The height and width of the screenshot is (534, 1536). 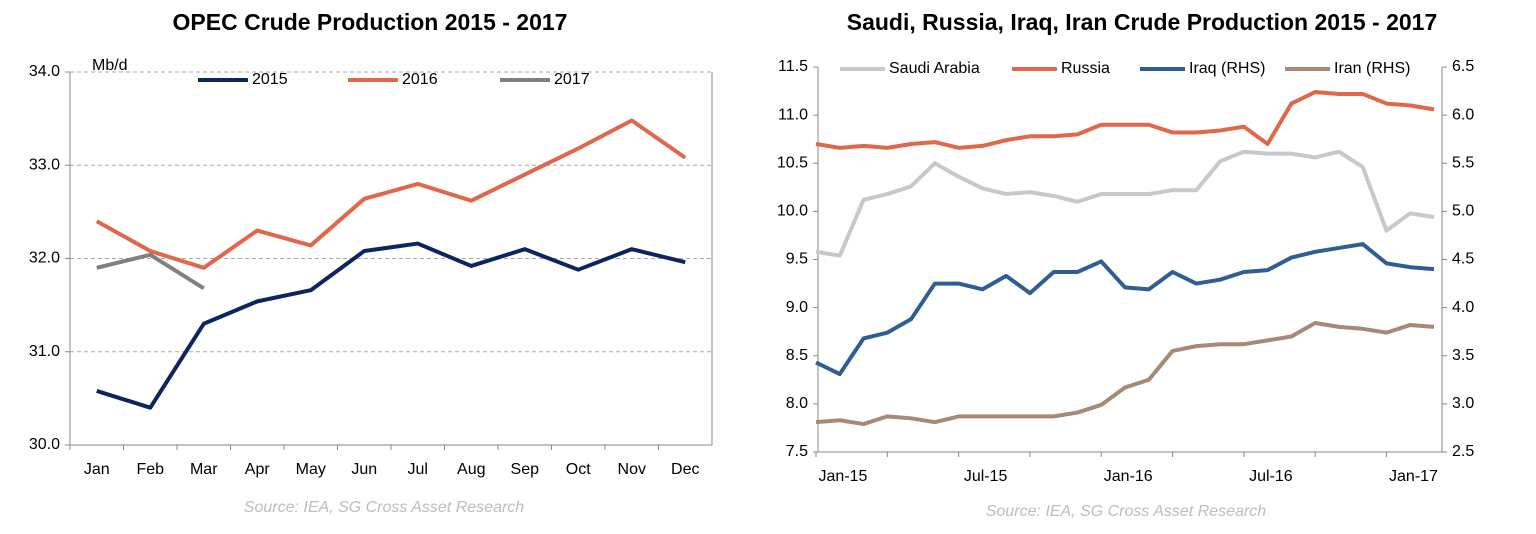 What do you see at coordinates (1463, 307) in the screenshot?
I see `y2-tick-label: 4.0` at bounding box center [1463, 307].